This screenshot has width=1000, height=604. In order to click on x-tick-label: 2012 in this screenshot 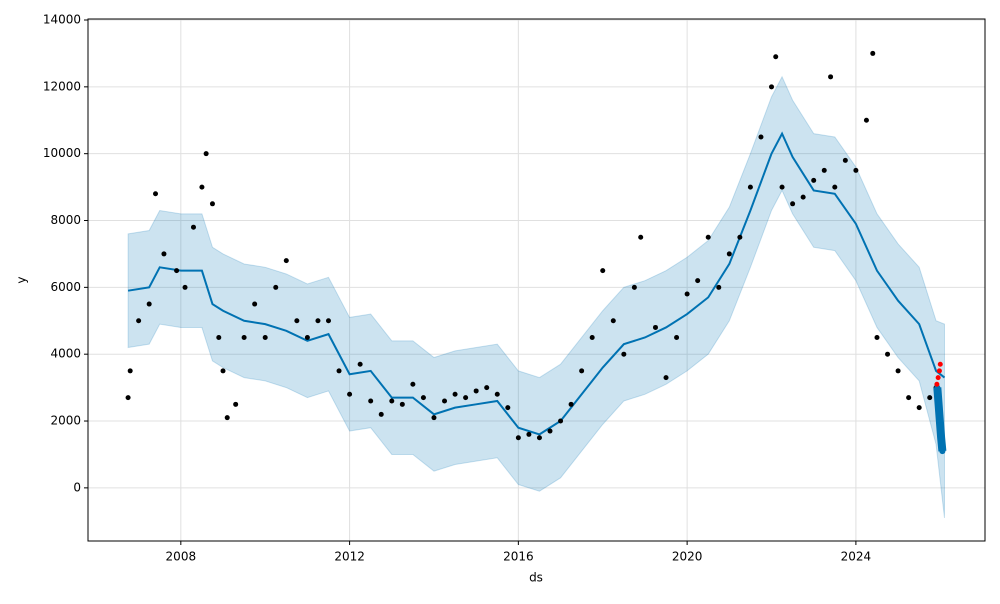, I will do `click(349, 557)`.